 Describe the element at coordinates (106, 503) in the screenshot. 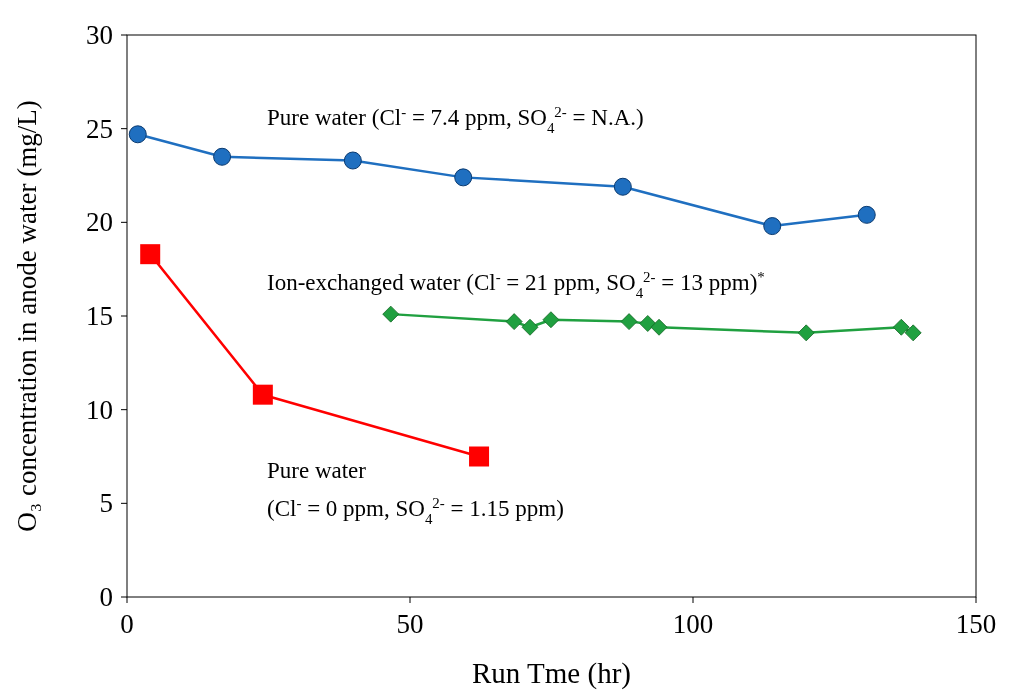

I see `y-tick-label: 5` at that location.